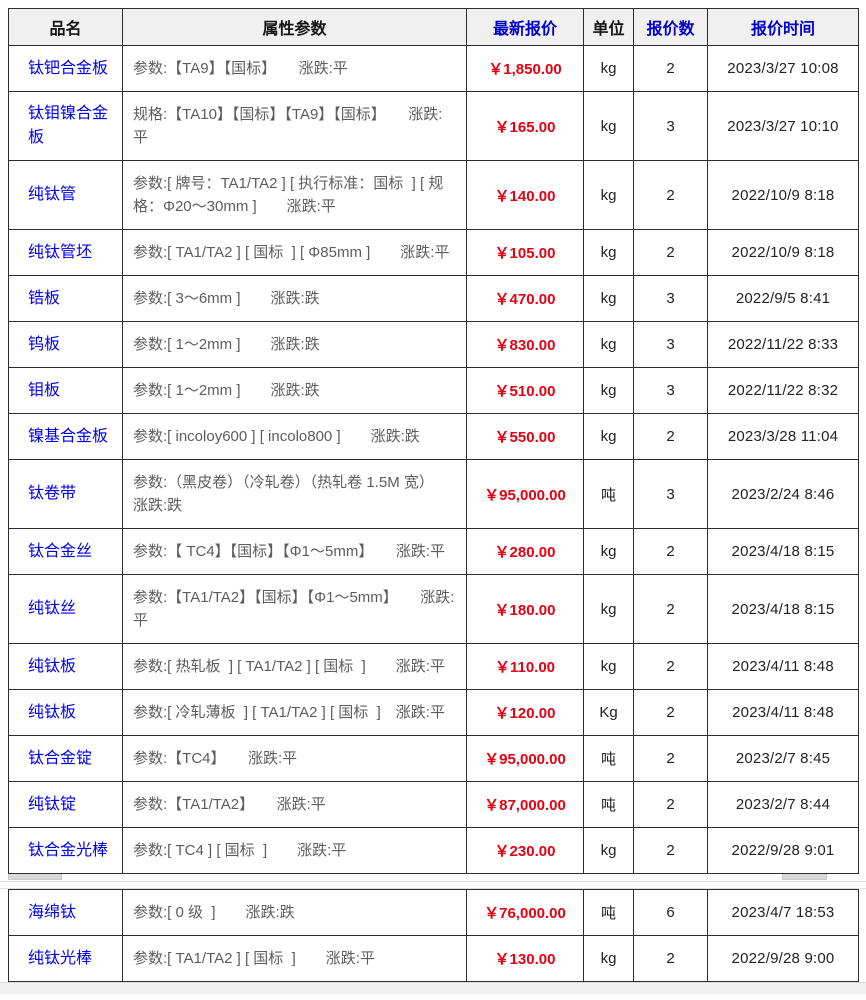  Describe the element at coordinates (525, 298) in the screenshot. I see `latest-price-cell: ￥470.00` at that location.